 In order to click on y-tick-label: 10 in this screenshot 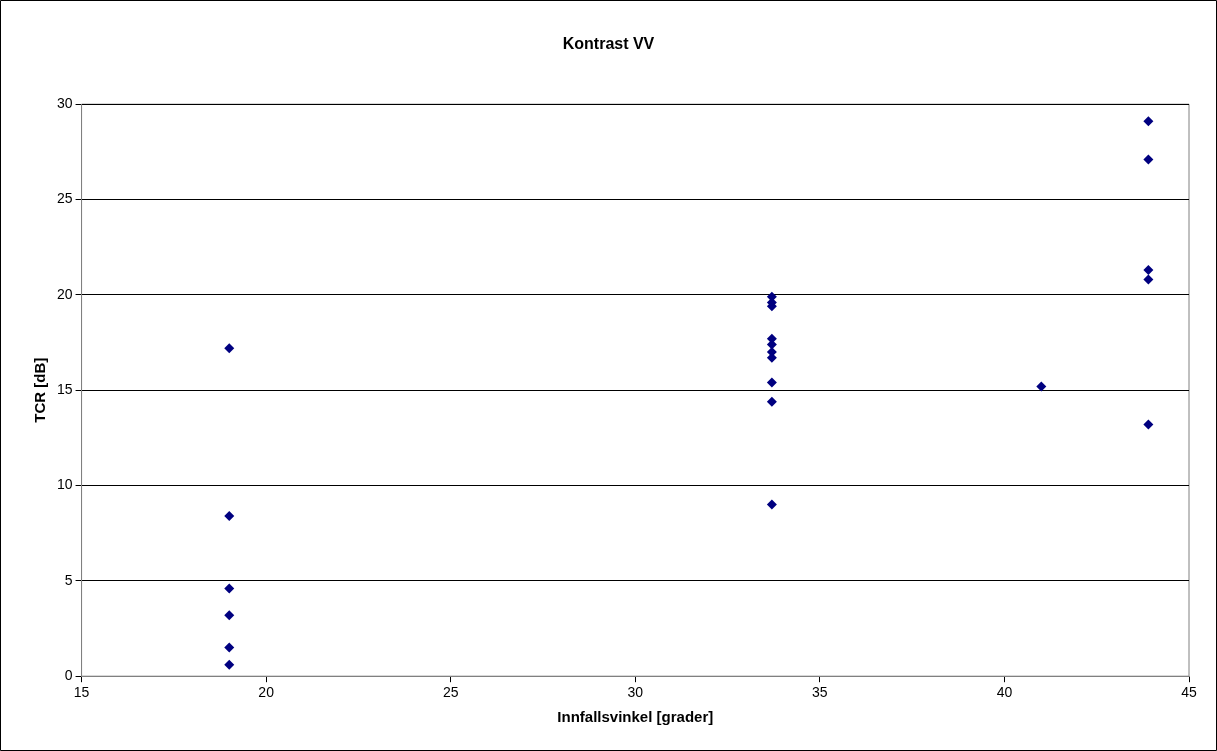, I will do `click(64, 484)`.